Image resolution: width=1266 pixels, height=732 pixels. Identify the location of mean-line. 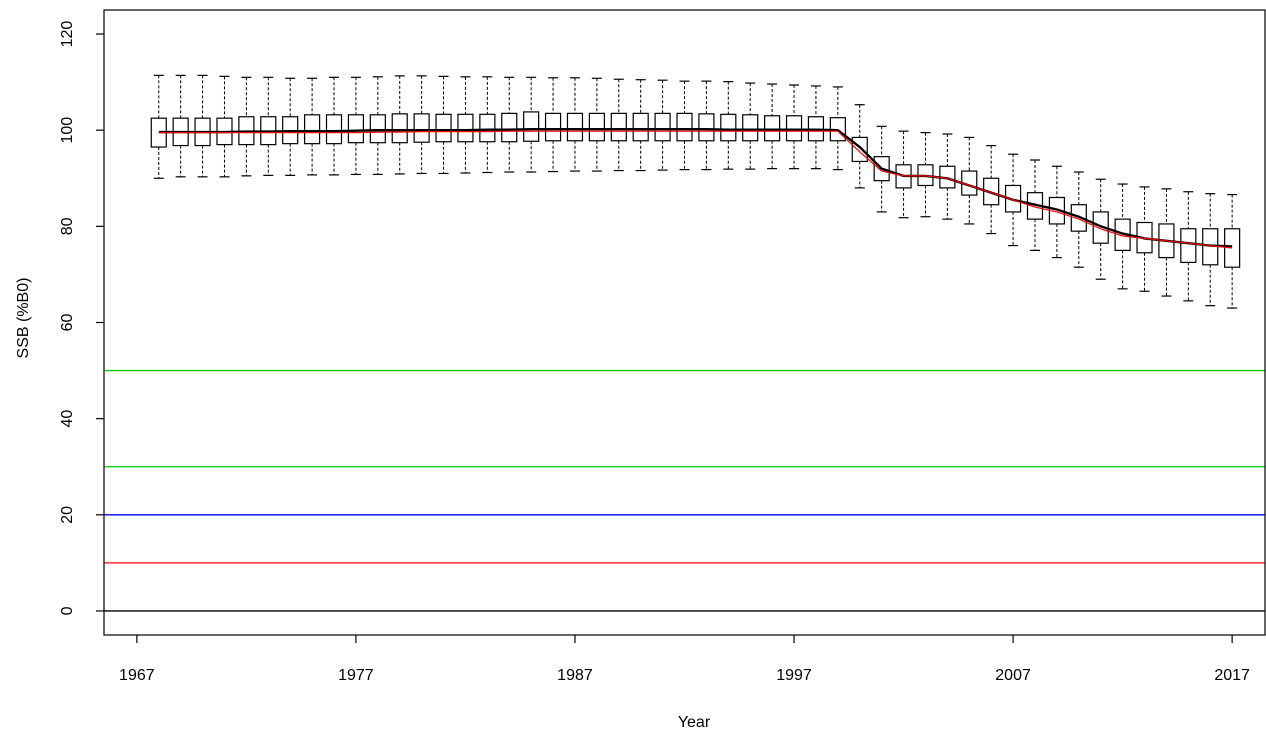
(695, 187).